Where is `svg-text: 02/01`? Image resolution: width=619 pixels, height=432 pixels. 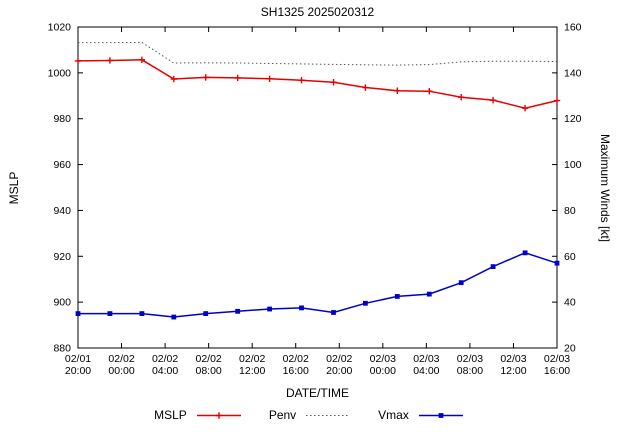
svg-text: 02/01 is located at coordinates (78, 359).